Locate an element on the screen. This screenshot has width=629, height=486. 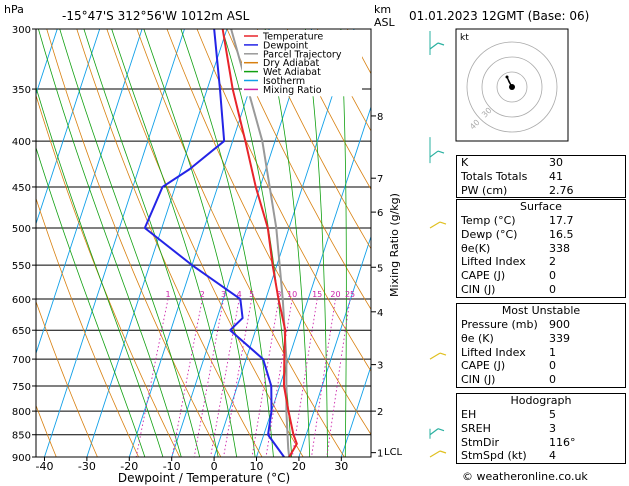
pressure-tick-label: 700 is located at coordinates (21, 360).